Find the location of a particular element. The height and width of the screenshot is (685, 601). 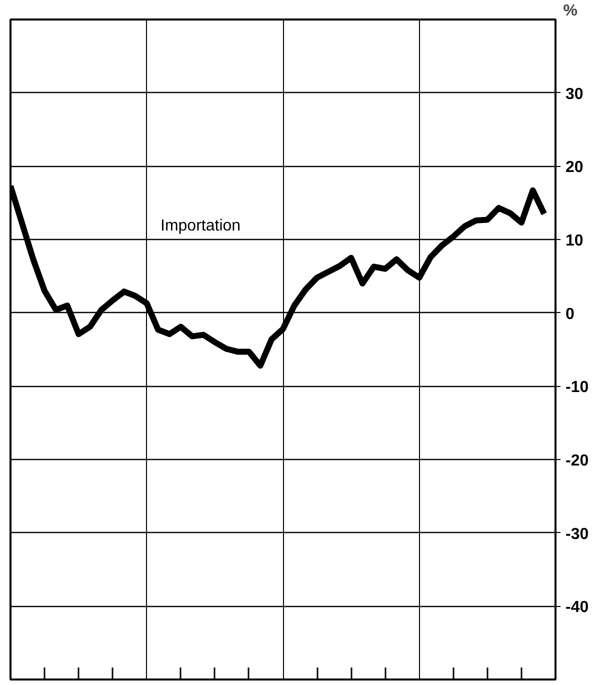

y-tick-label: -30 is located at coordinates (577, 534).